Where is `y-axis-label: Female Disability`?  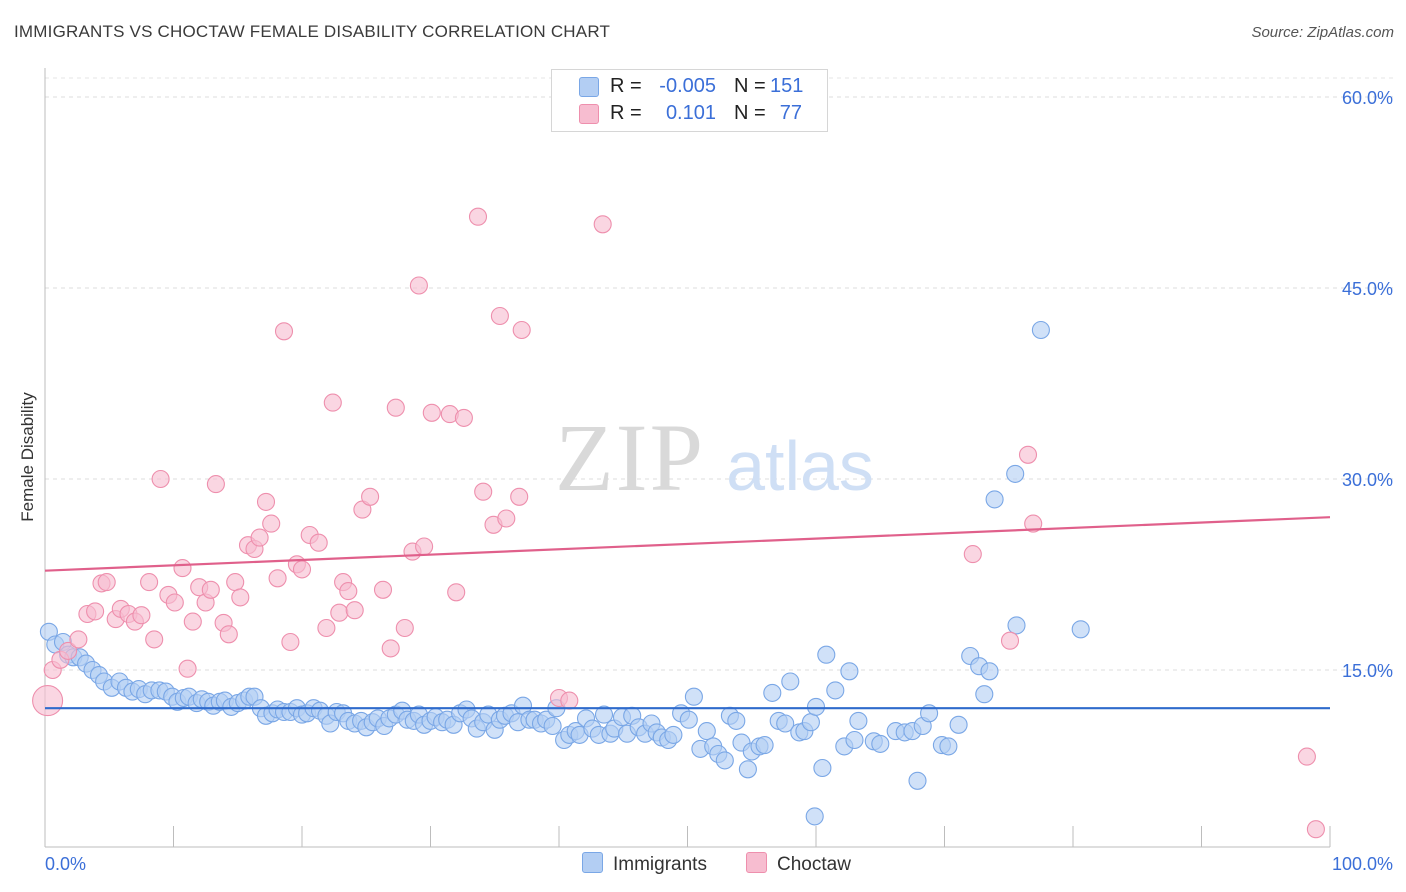
y-axis-label: Female Disability is located at coordinates (27, 457).